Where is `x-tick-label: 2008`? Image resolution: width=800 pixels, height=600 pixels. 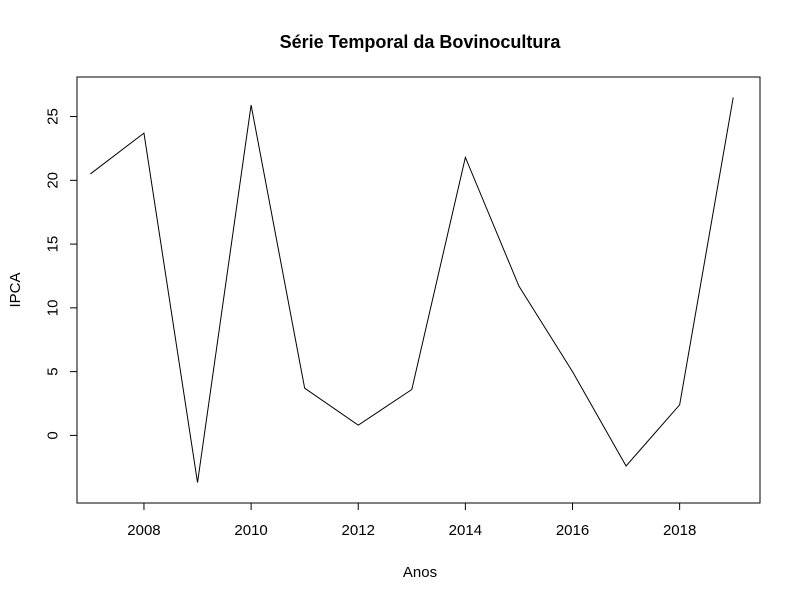
x-tick-label: 2008 is located at coordinates (143, 530).